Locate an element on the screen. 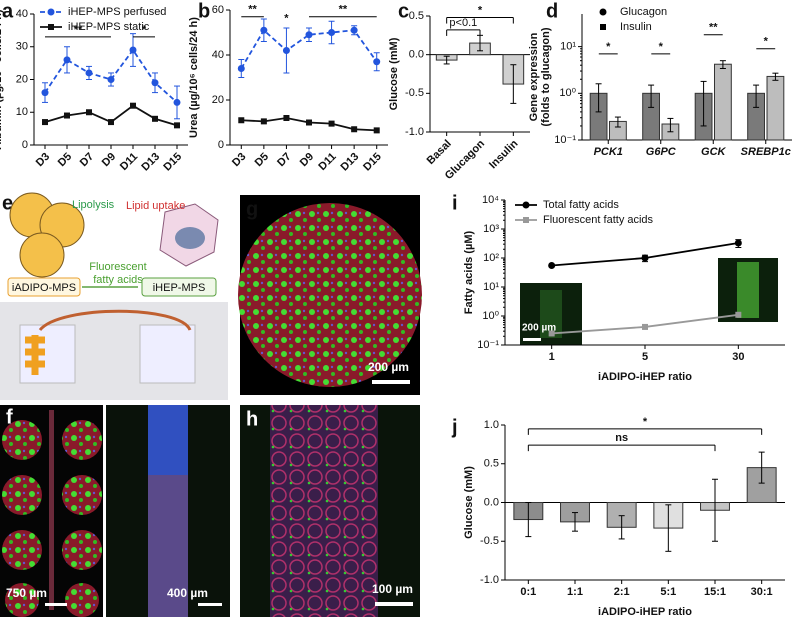  x-tick-label: G6PC is located at coordinates (661, 152).